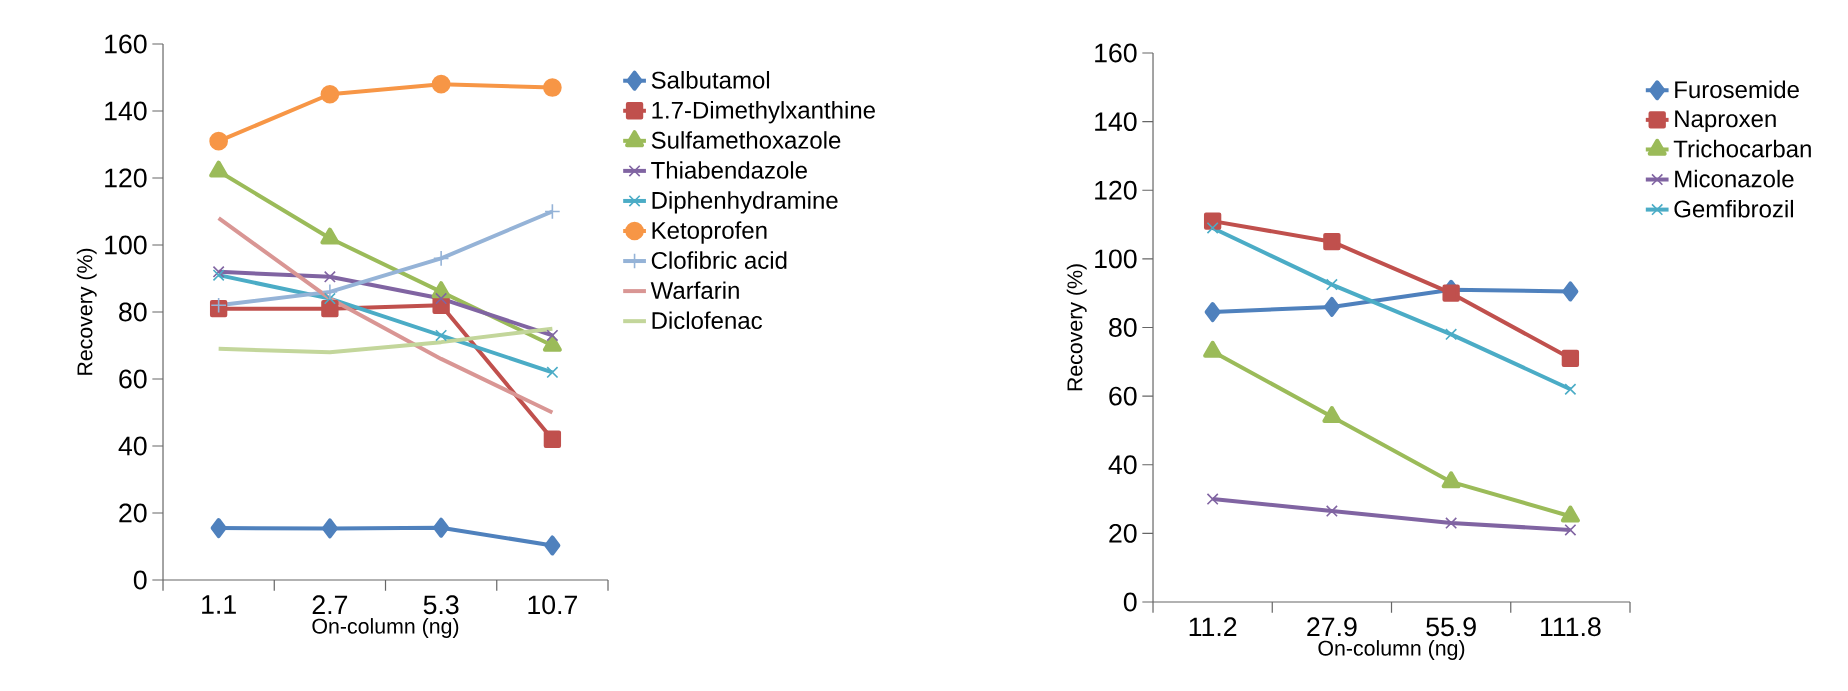 The width and height of the screenshot is (1848, 691). What do you see at coordinates (552, 605) in the screenshot?
I see `x-tick-label: 10.7` at bounding box center [552, 605].